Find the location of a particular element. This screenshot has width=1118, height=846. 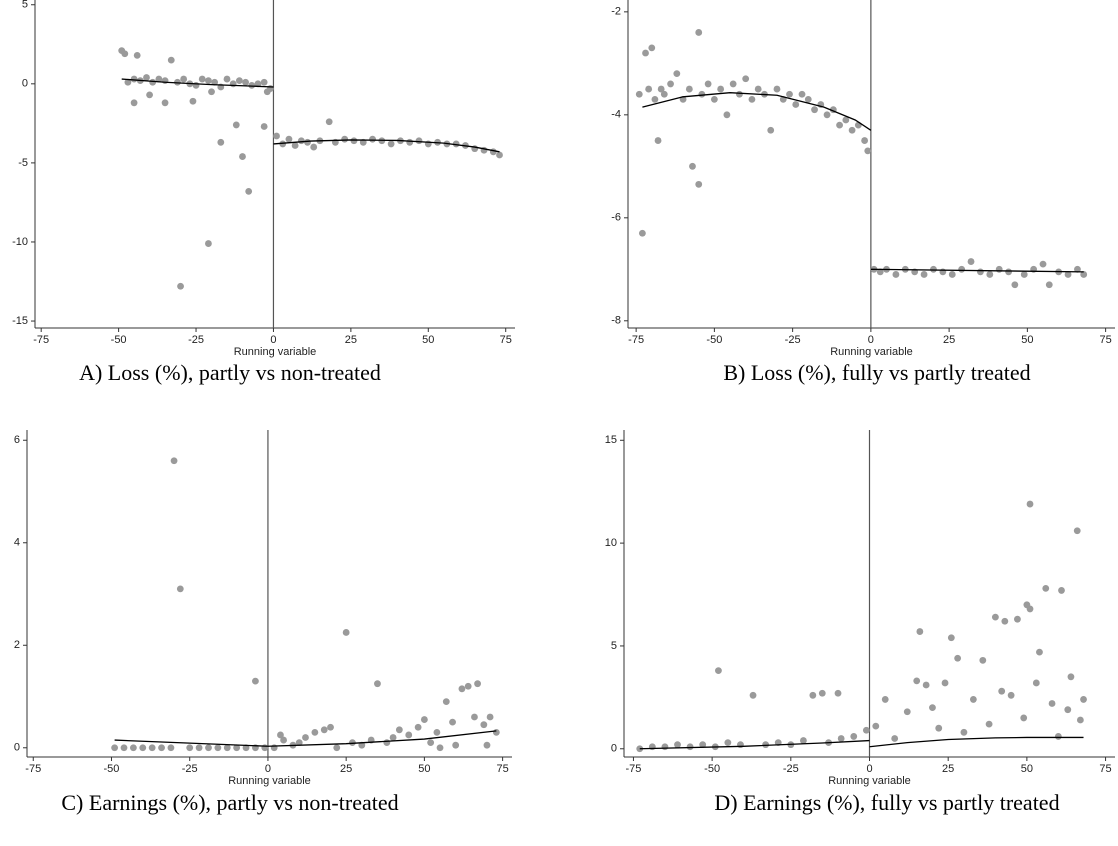

x-axis-label: Running variable is located at coordinates (275, 352).